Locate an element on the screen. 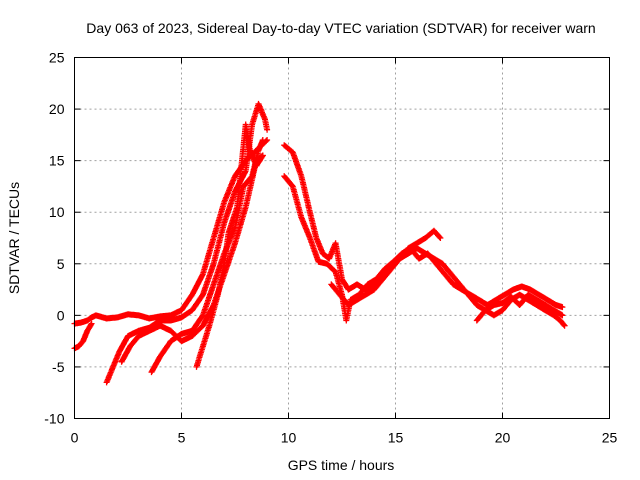 The image size is (640, 480). y-tick-label: -10 is located at coordinates (54, 419).